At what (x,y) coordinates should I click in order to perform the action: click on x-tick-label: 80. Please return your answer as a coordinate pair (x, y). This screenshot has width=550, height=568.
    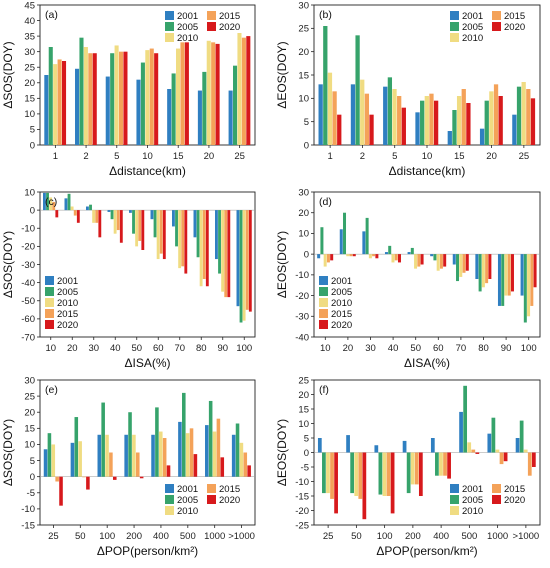
    Looking at the image, I should click on (201, 348).